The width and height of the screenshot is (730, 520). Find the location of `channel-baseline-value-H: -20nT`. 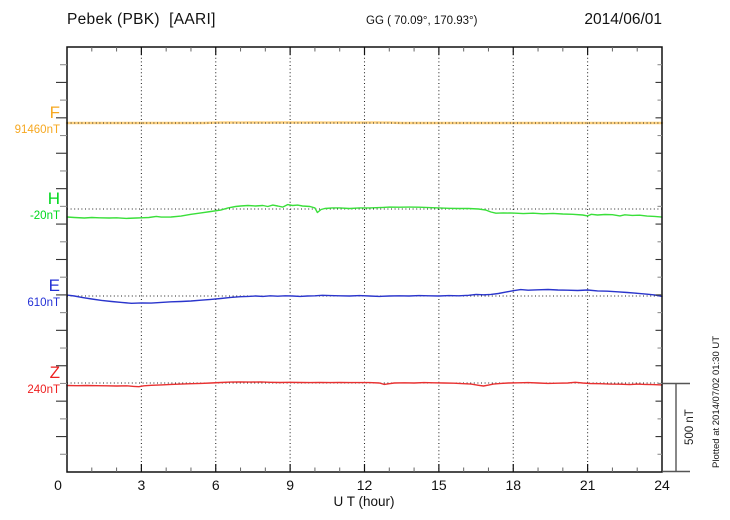

channel-baseline-value-H: -20nT is located at coordinates (44, 216).